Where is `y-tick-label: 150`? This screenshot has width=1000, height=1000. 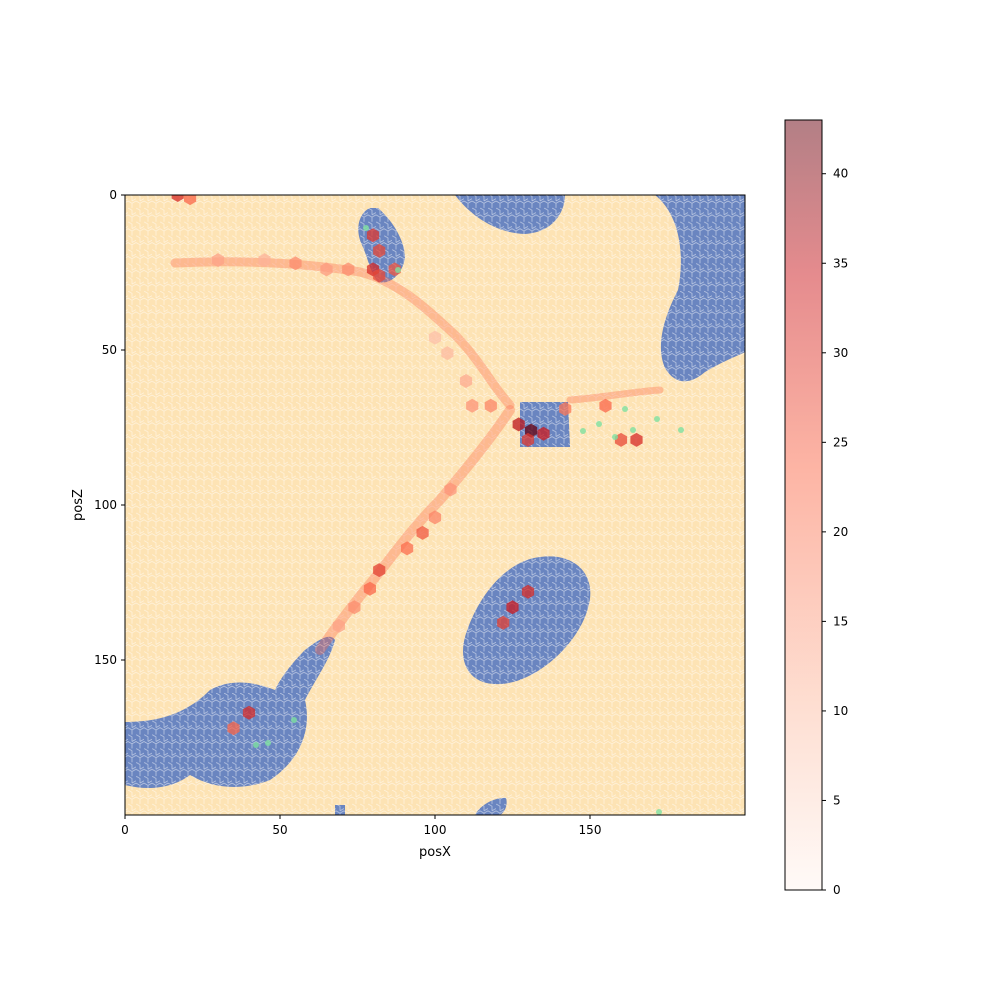 y-tick-label: 150 is located at coordinates (105, 660).